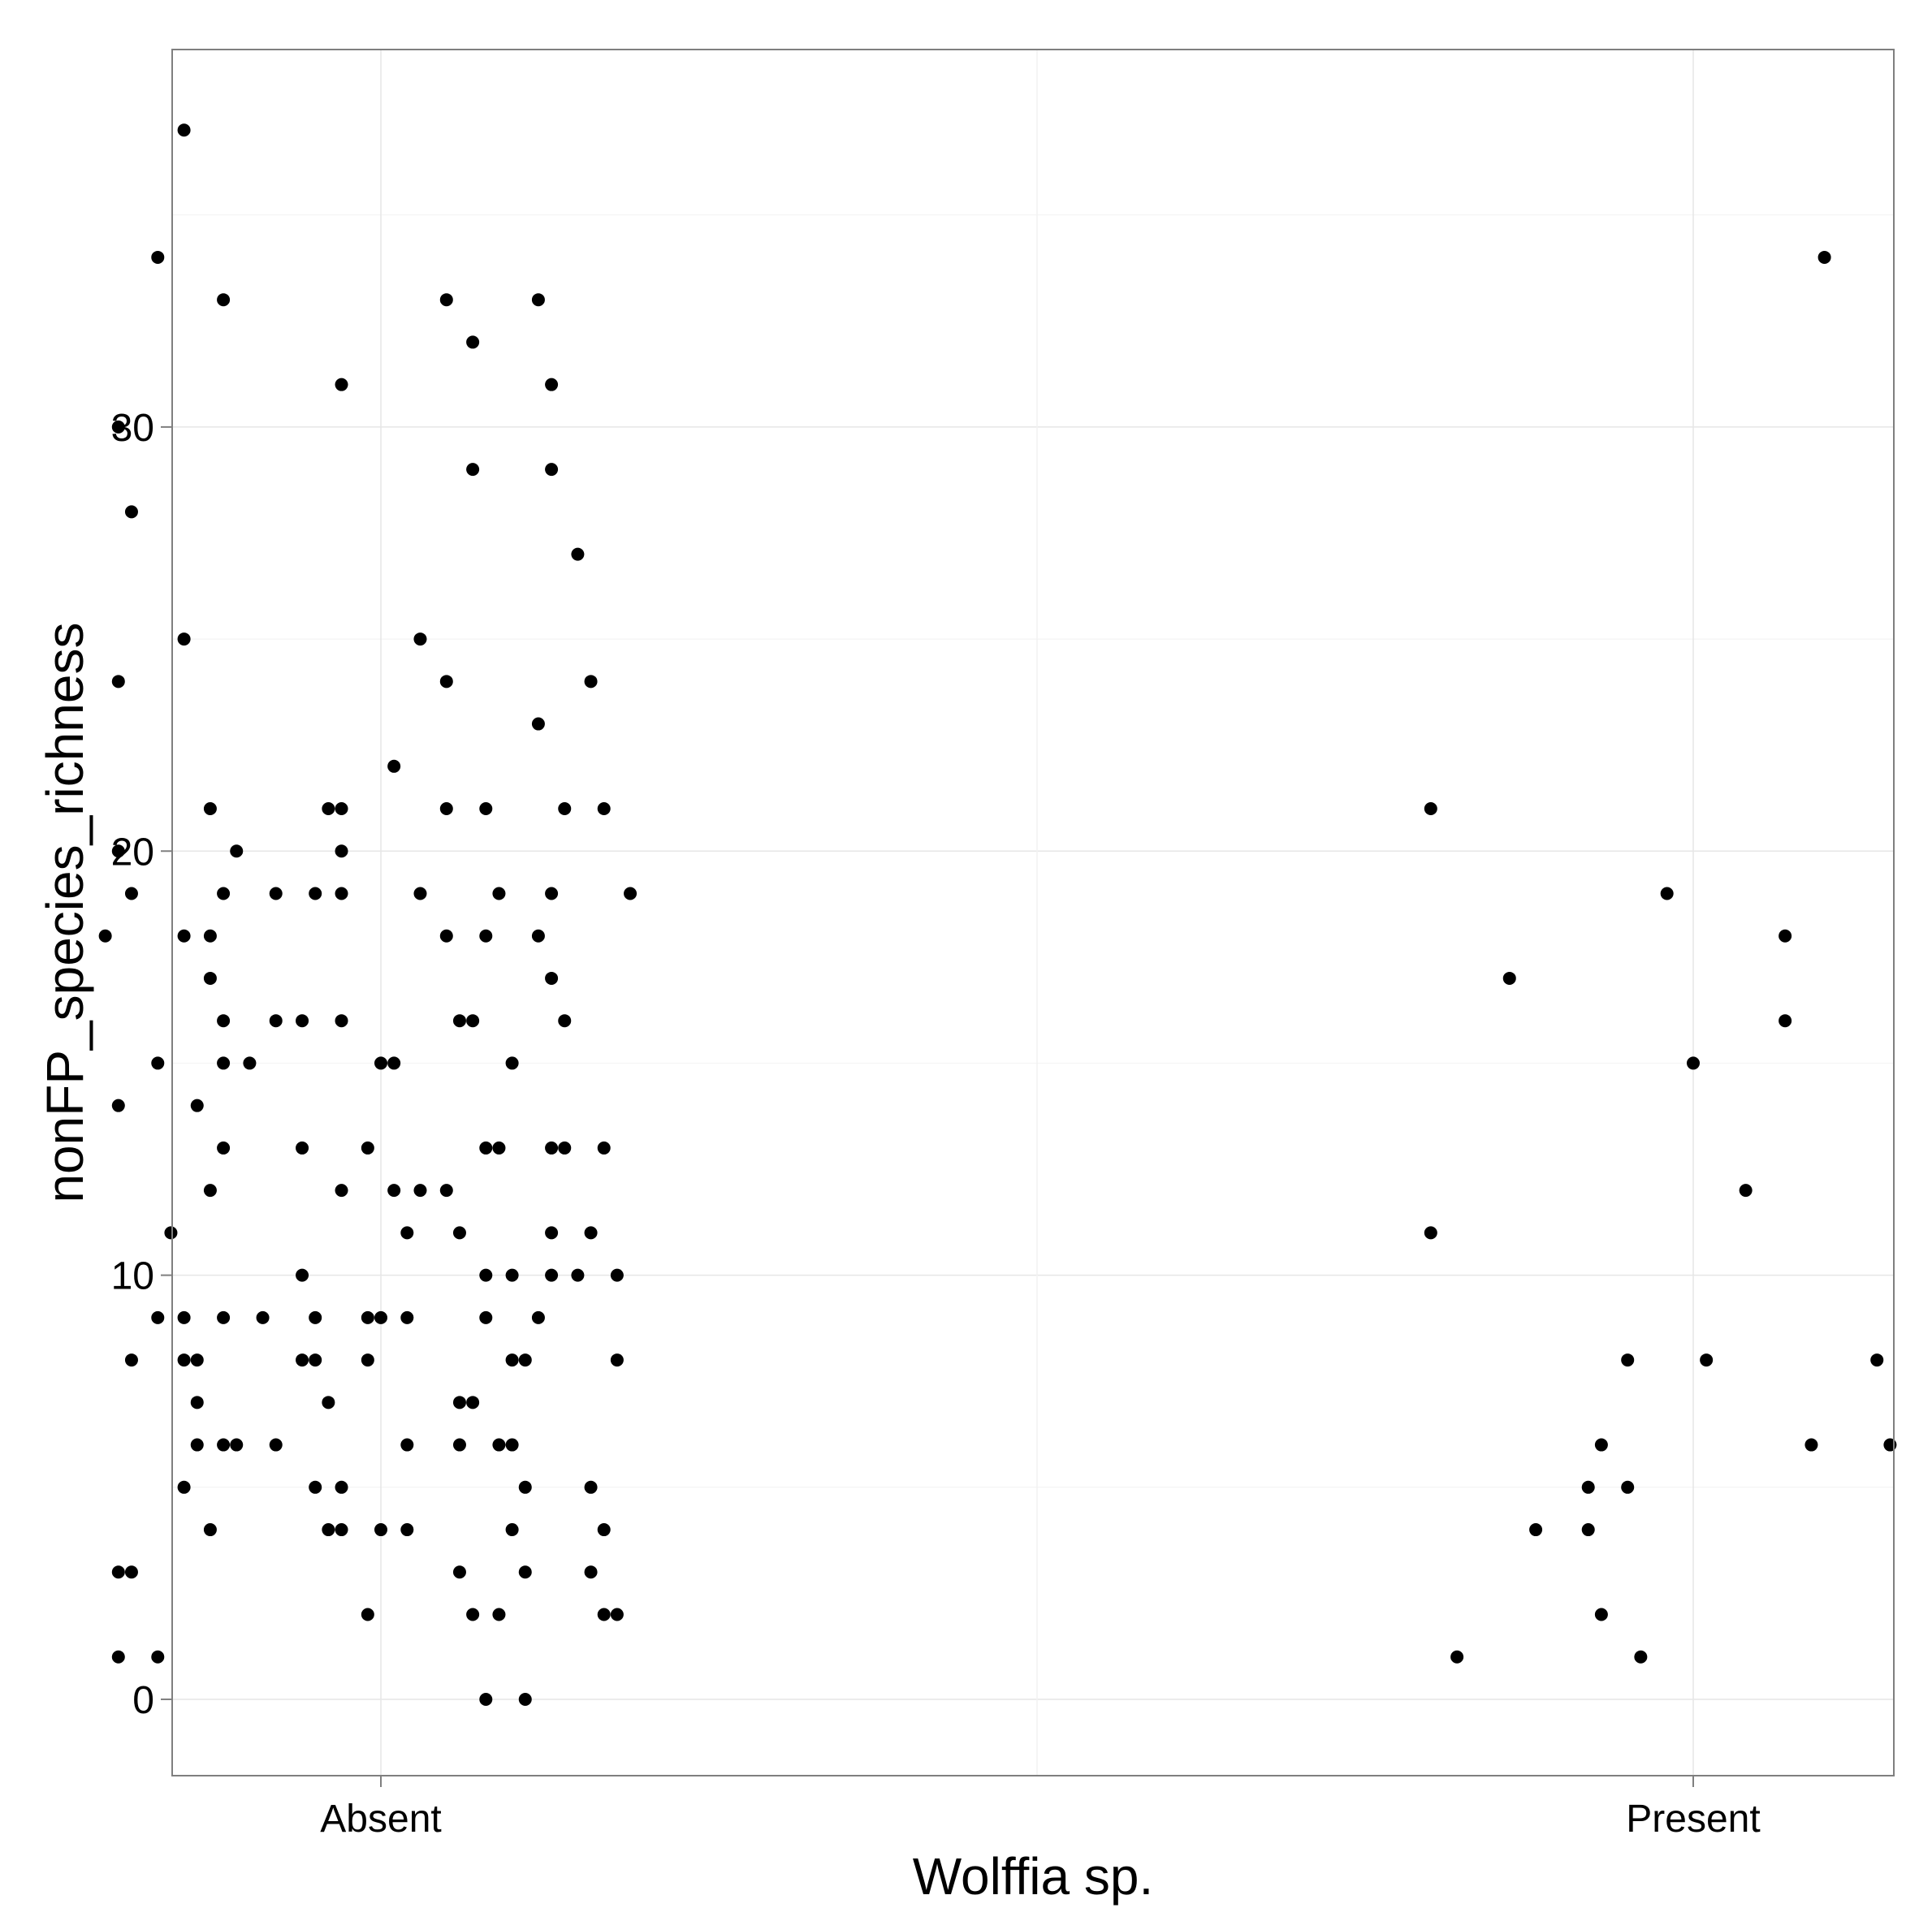 This screenshot has width=1932, height=1921. I want to click on y-tick-label: 30, so click(133, 428).